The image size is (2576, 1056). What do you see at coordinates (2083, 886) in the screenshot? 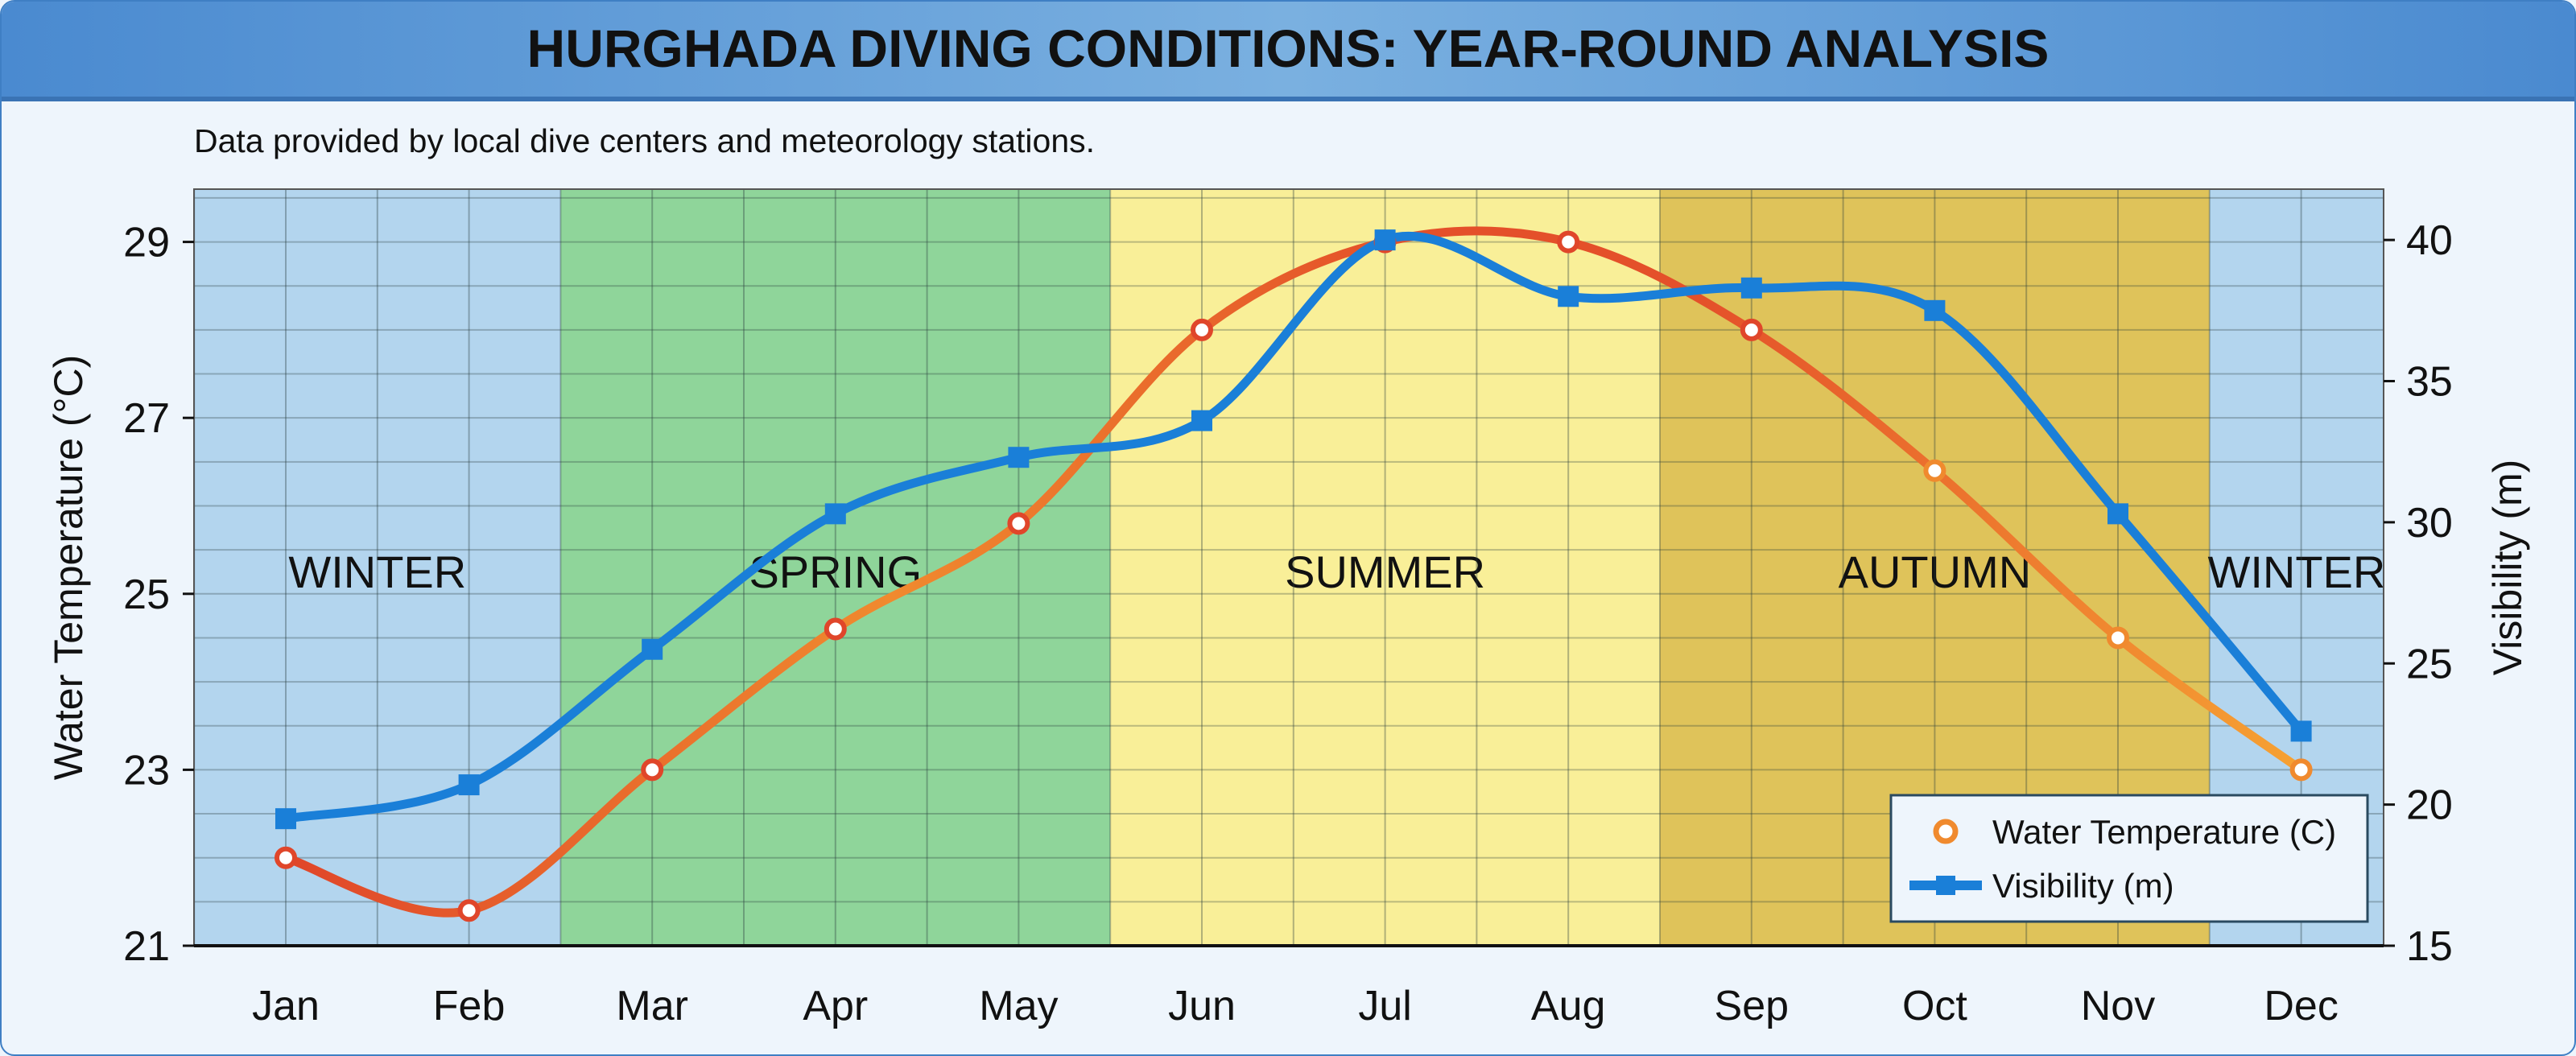
I see `legend-vis-label: Visibility (m)` at bounding box center [2083, 886].